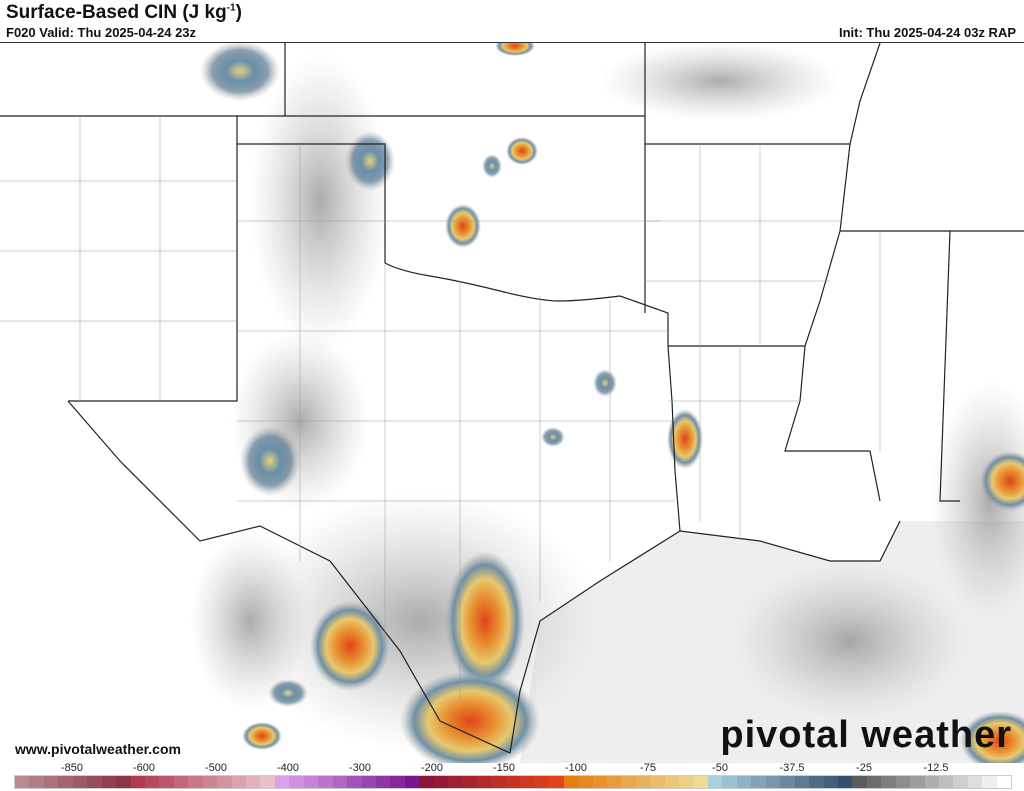 The image size is (1024, 791). I want to click on colorbar-tick-label: -300, so click(360, 768).